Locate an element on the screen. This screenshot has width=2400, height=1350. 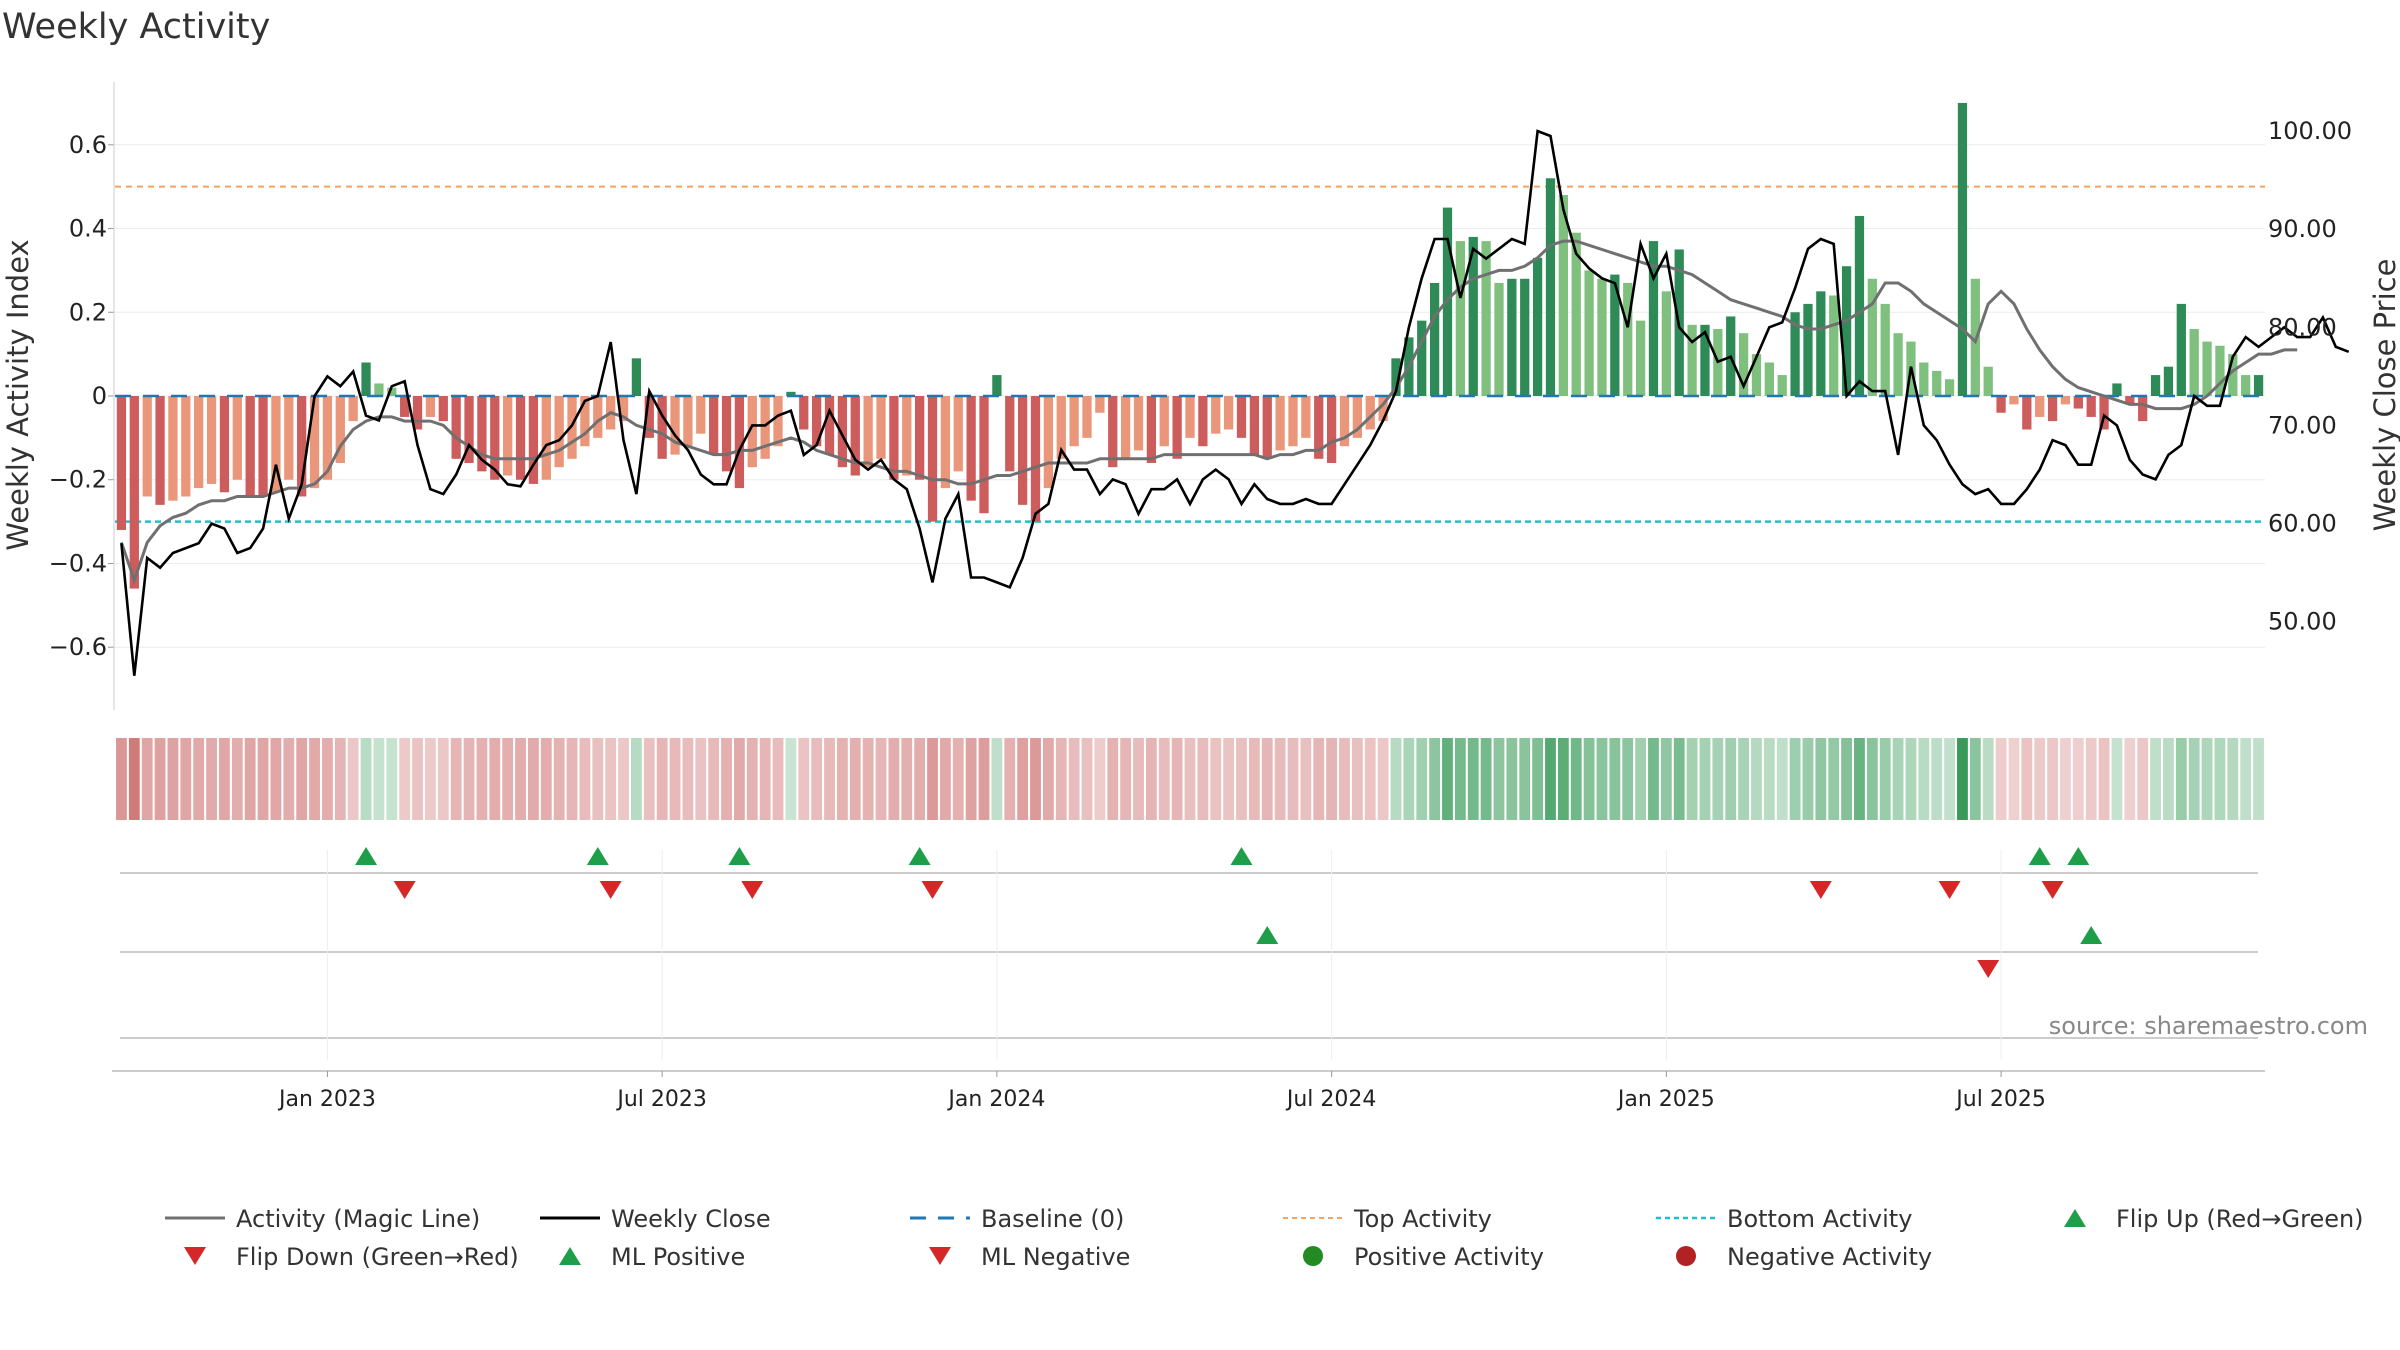
legend-item: Weekly Close is located at coordinates (655, 1219).